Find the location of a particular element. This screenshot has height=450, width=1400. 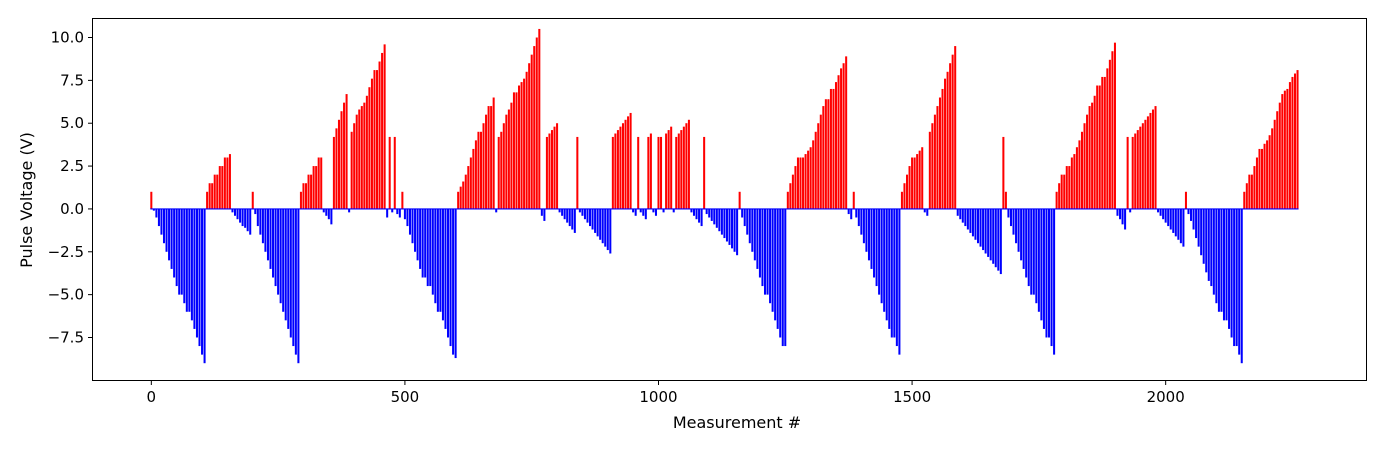

x-axis-label: Measurement # is located at coordinates (737, 422).